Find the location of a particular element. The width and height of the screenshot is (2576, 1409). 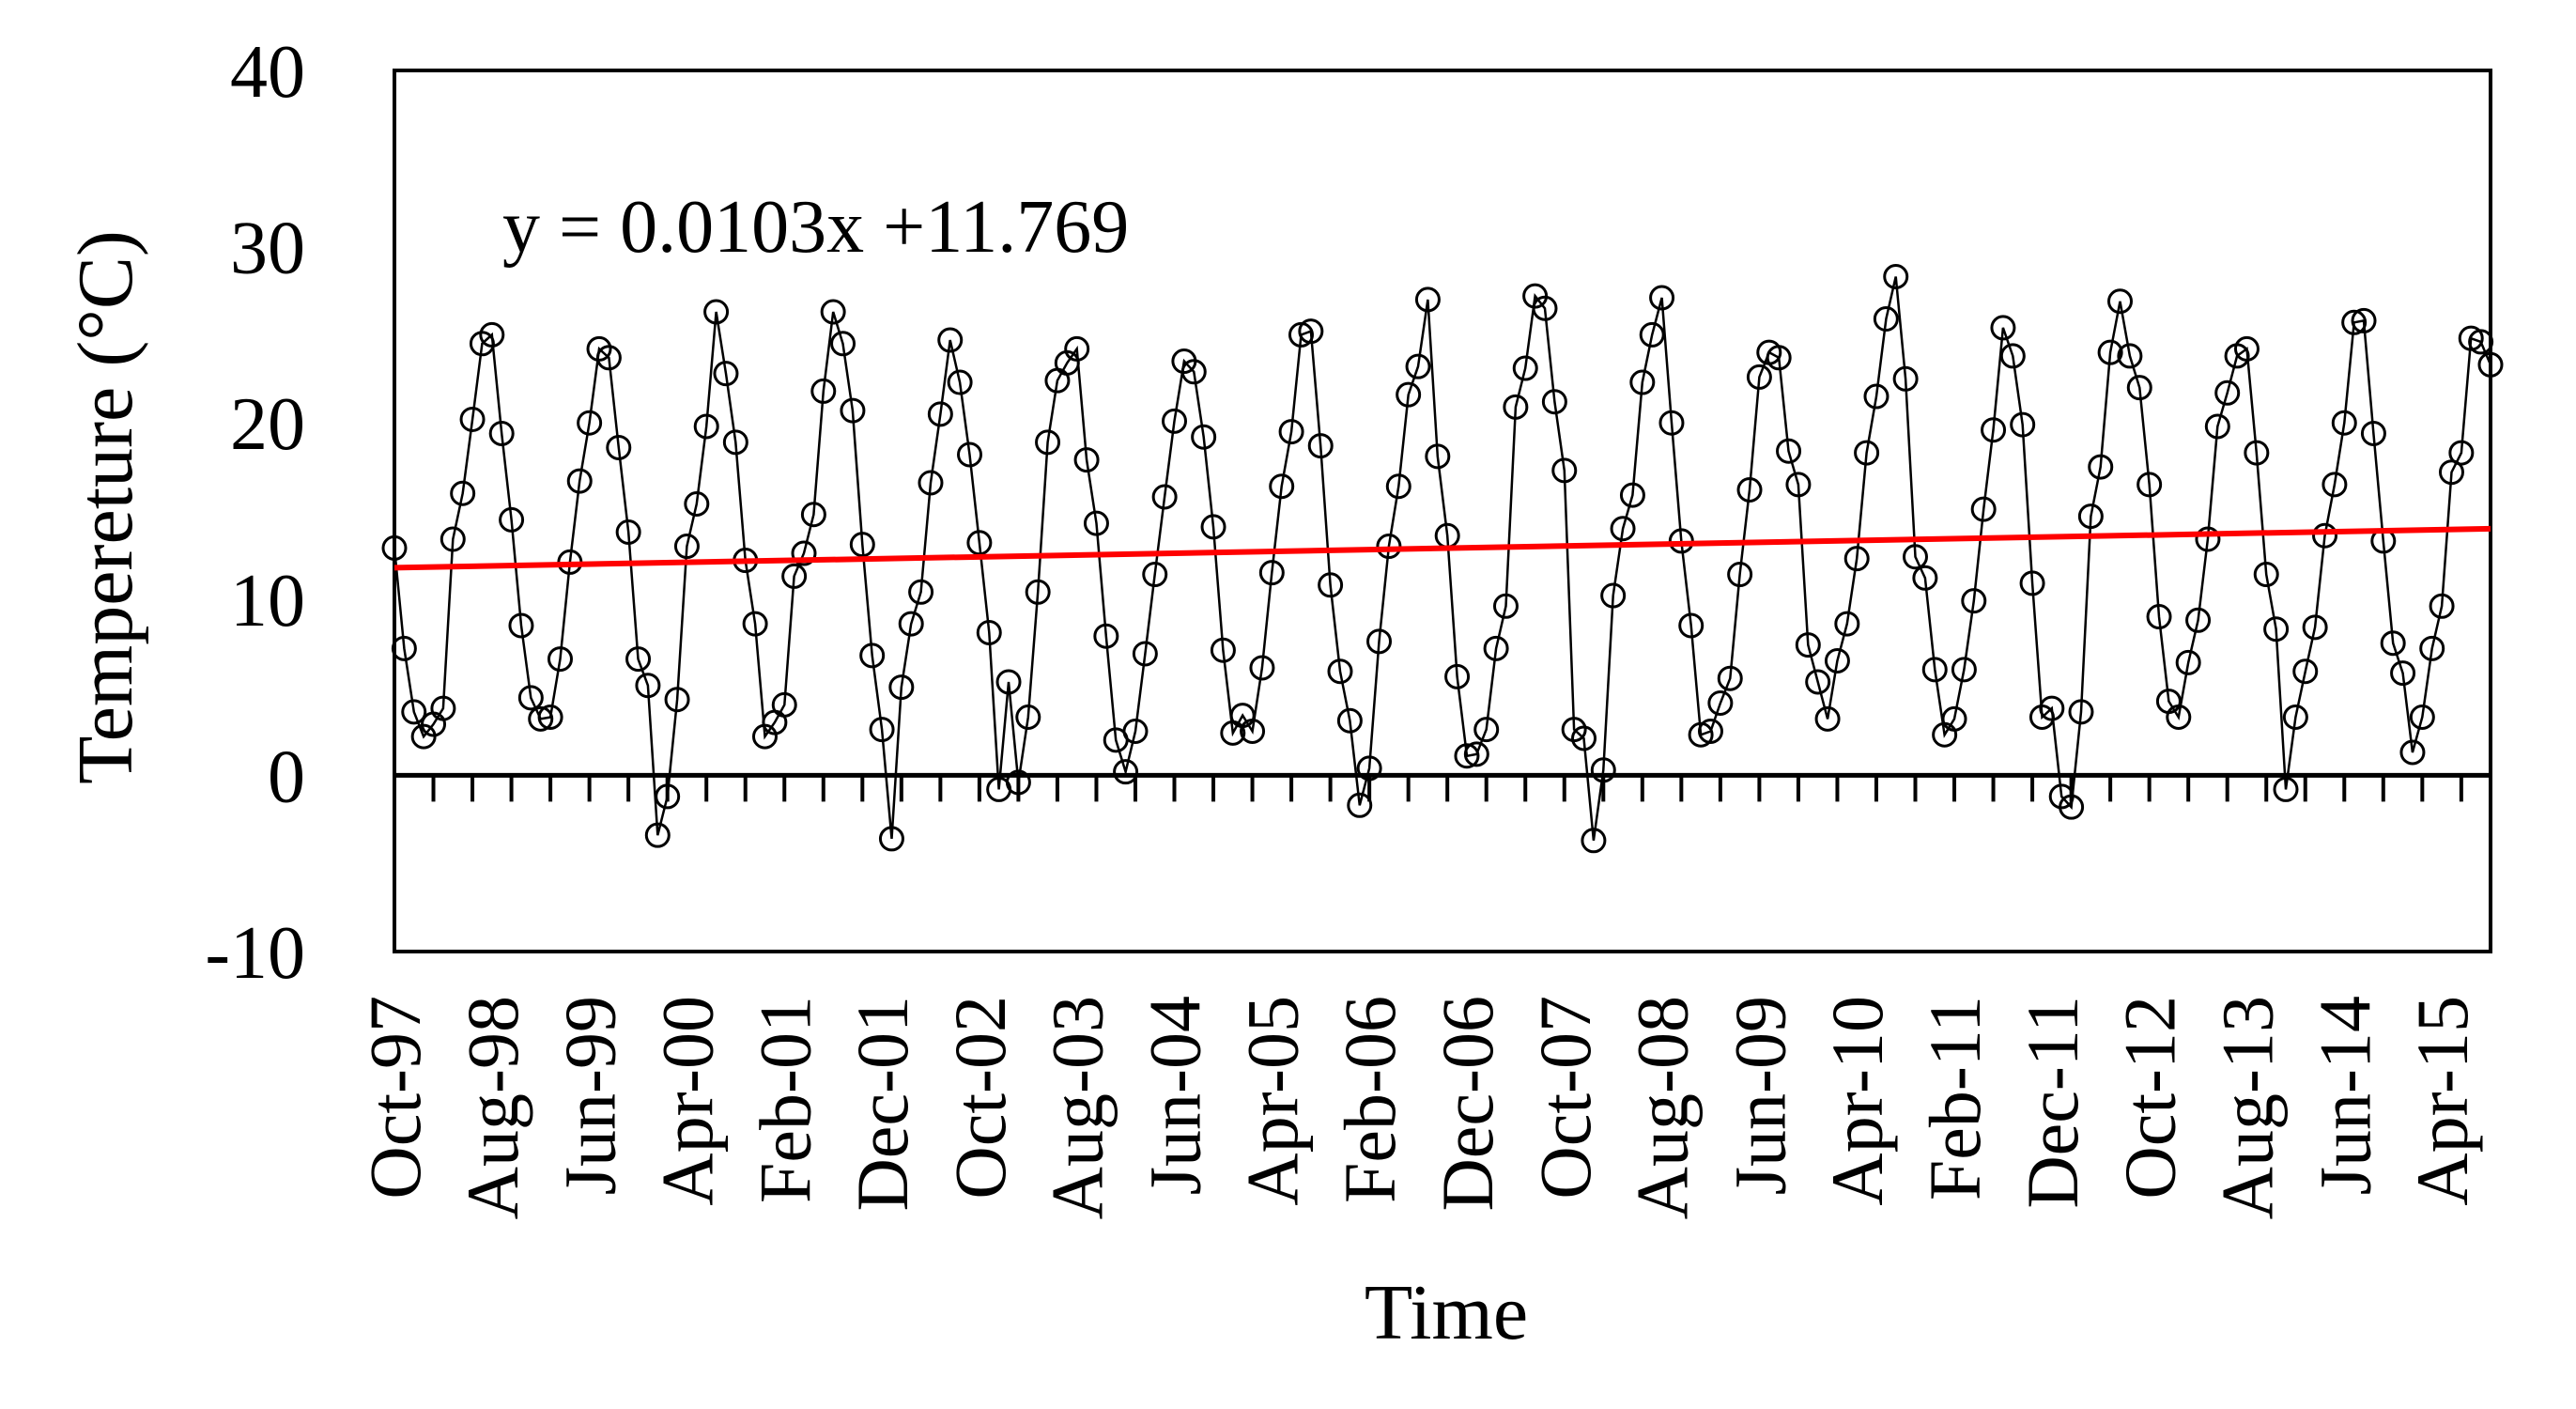

y-tick-label: 40 is located at coordinates (267, 72).